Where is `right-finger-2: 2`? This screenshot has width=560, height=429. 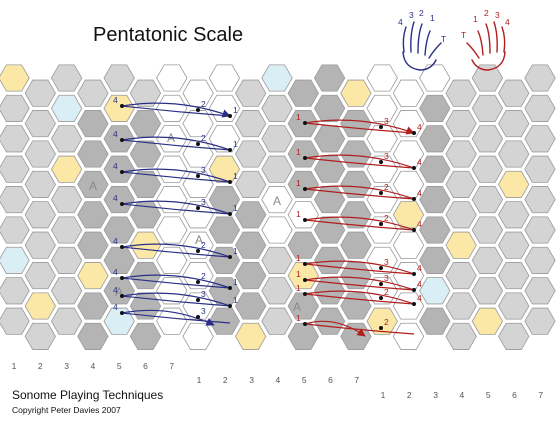
right-finger-2: 2 is located at coordinates (486, 13).